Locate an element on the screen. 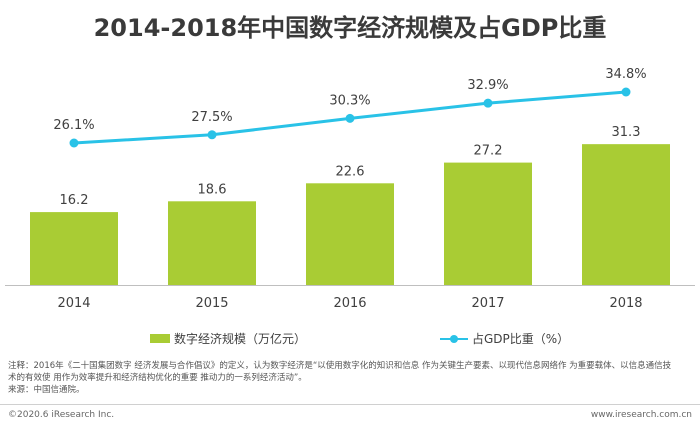  legend-line-swatch is located at coordinates (454, 339).